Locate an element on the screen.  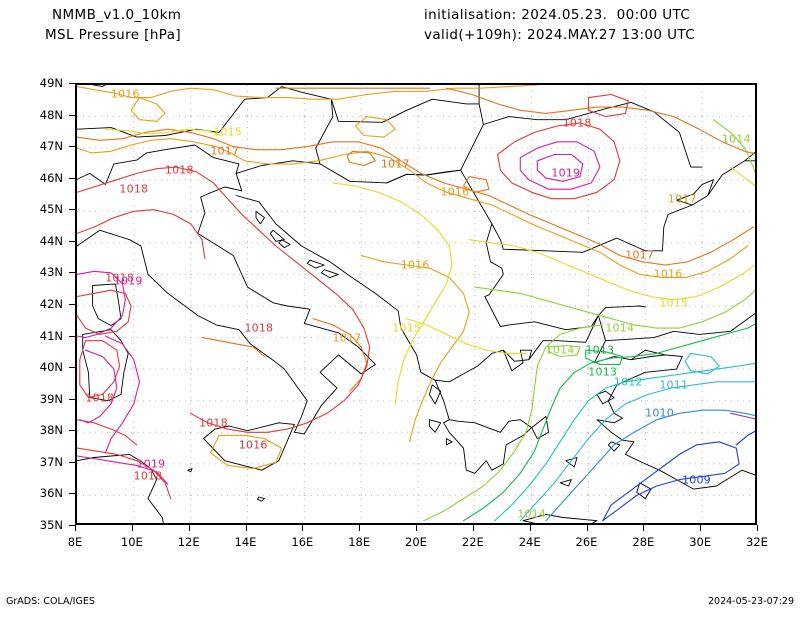
y-axis-label: 44N is located at coordinates (51, 240).